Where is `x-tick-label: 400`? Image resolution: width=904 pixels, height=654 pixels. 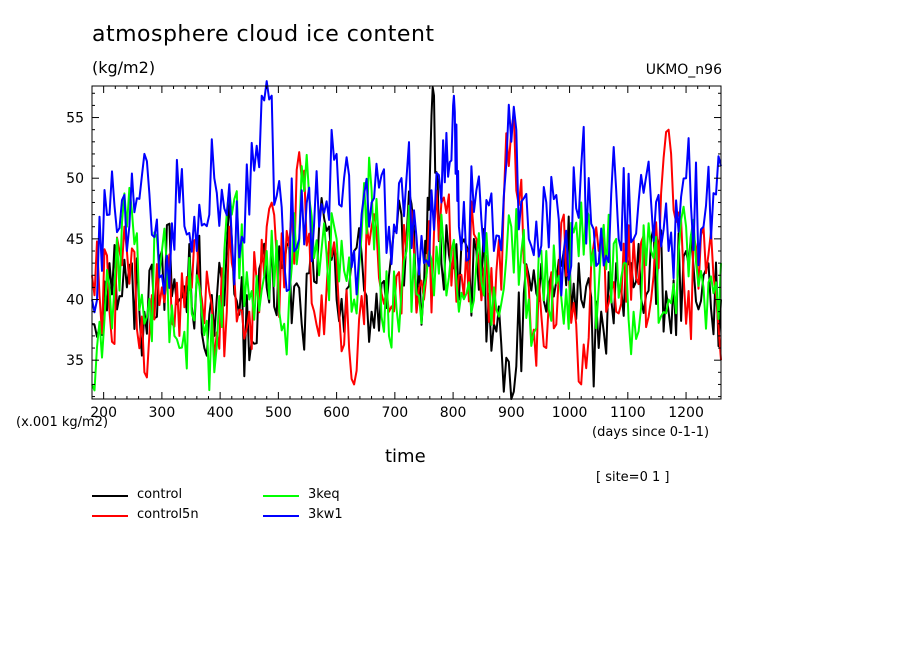 x-tick-label: 400 is located at coordinates (220, 413).